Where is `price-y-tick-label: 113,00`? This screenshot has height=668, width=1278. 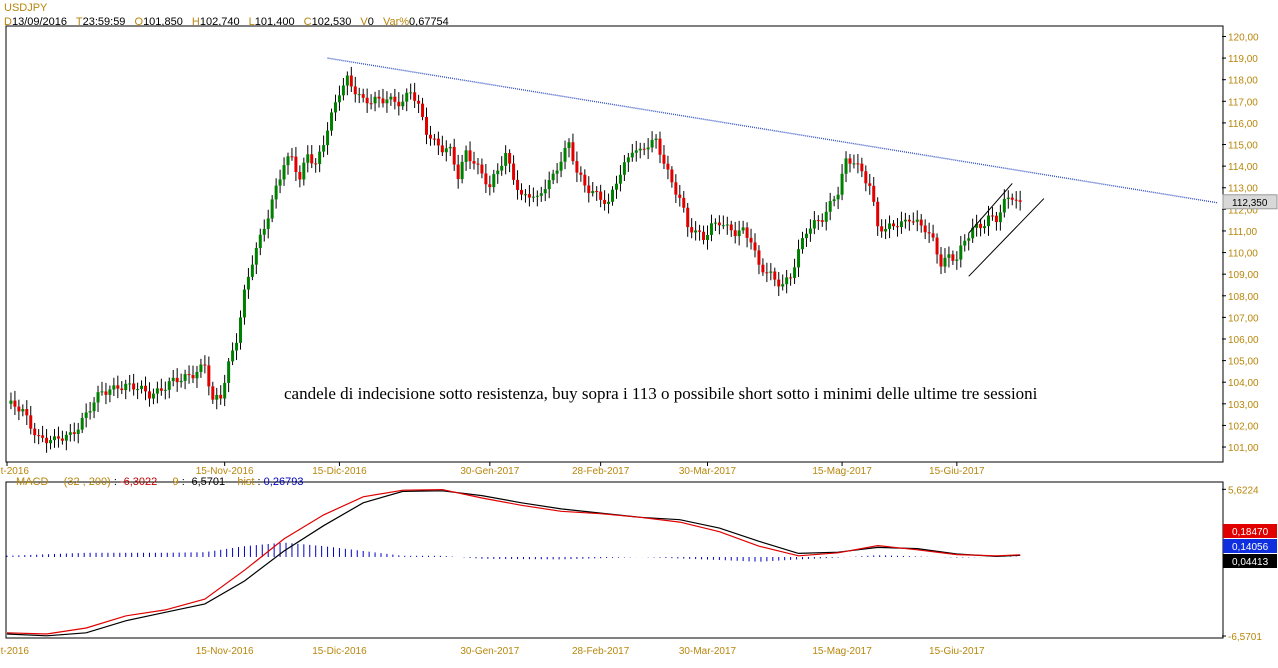 price-y-tick-label: 113,00 is located at coordinates (1243, 189).